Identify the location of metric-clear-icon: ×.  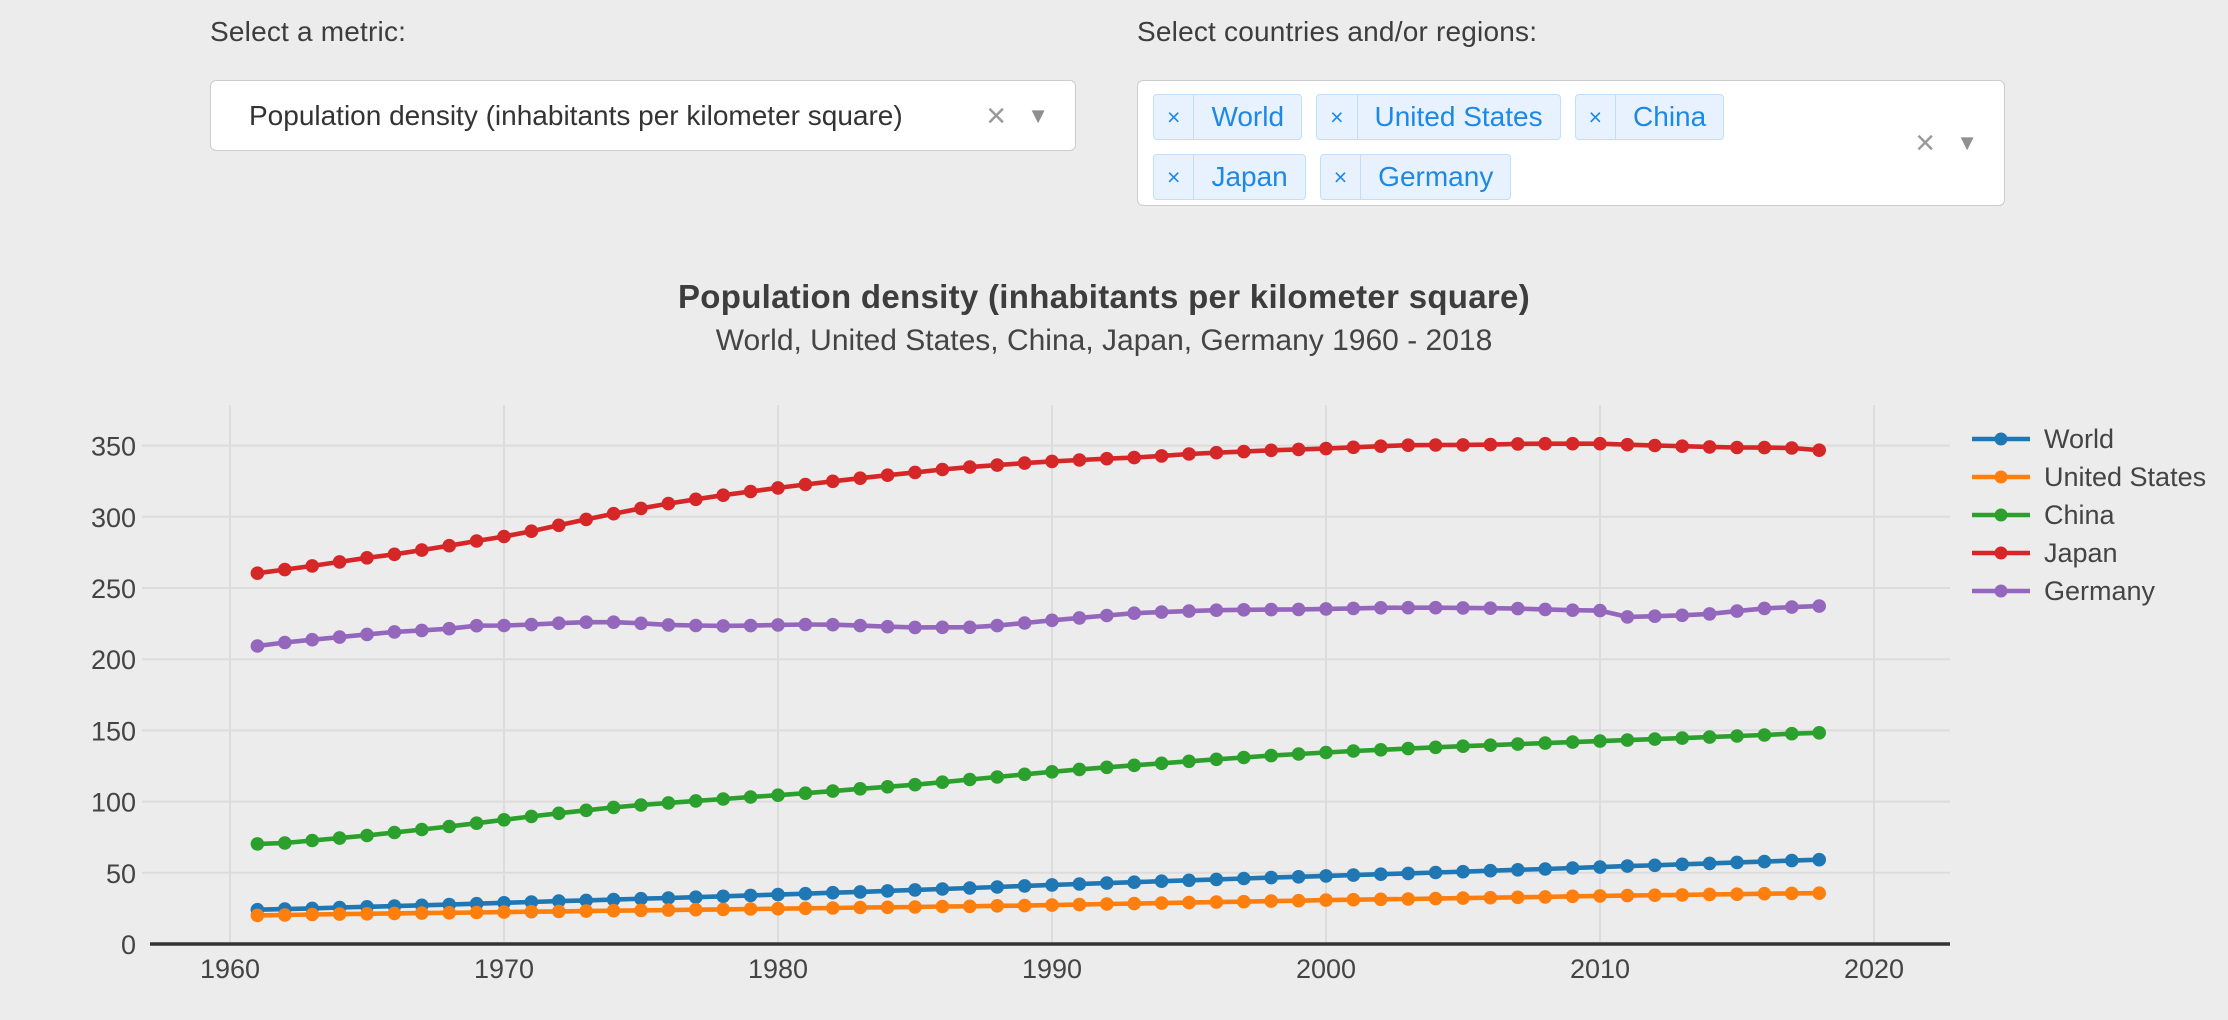
(996, 115).